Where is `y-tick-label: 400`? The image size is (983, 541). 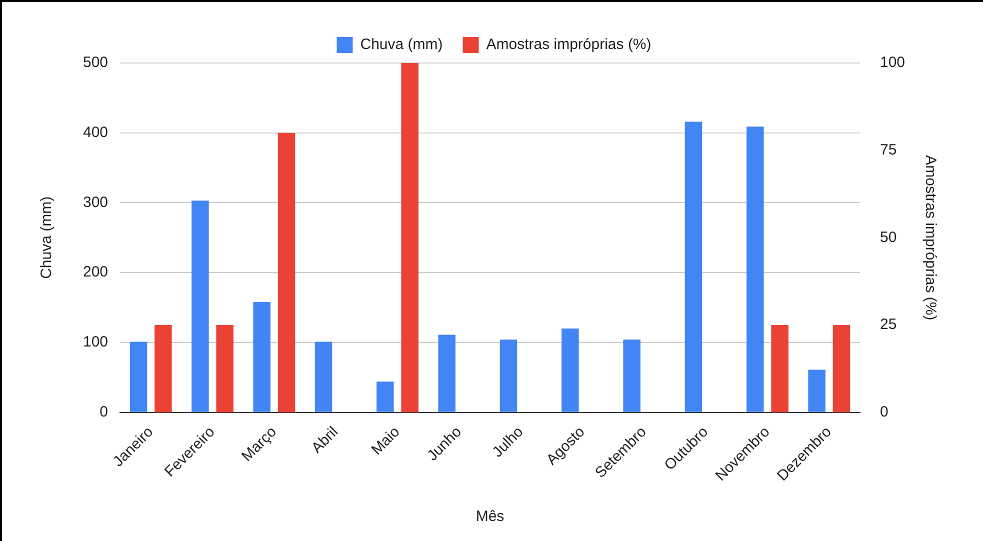
y-tick-label: 400 is located at coordinates (95, 133).